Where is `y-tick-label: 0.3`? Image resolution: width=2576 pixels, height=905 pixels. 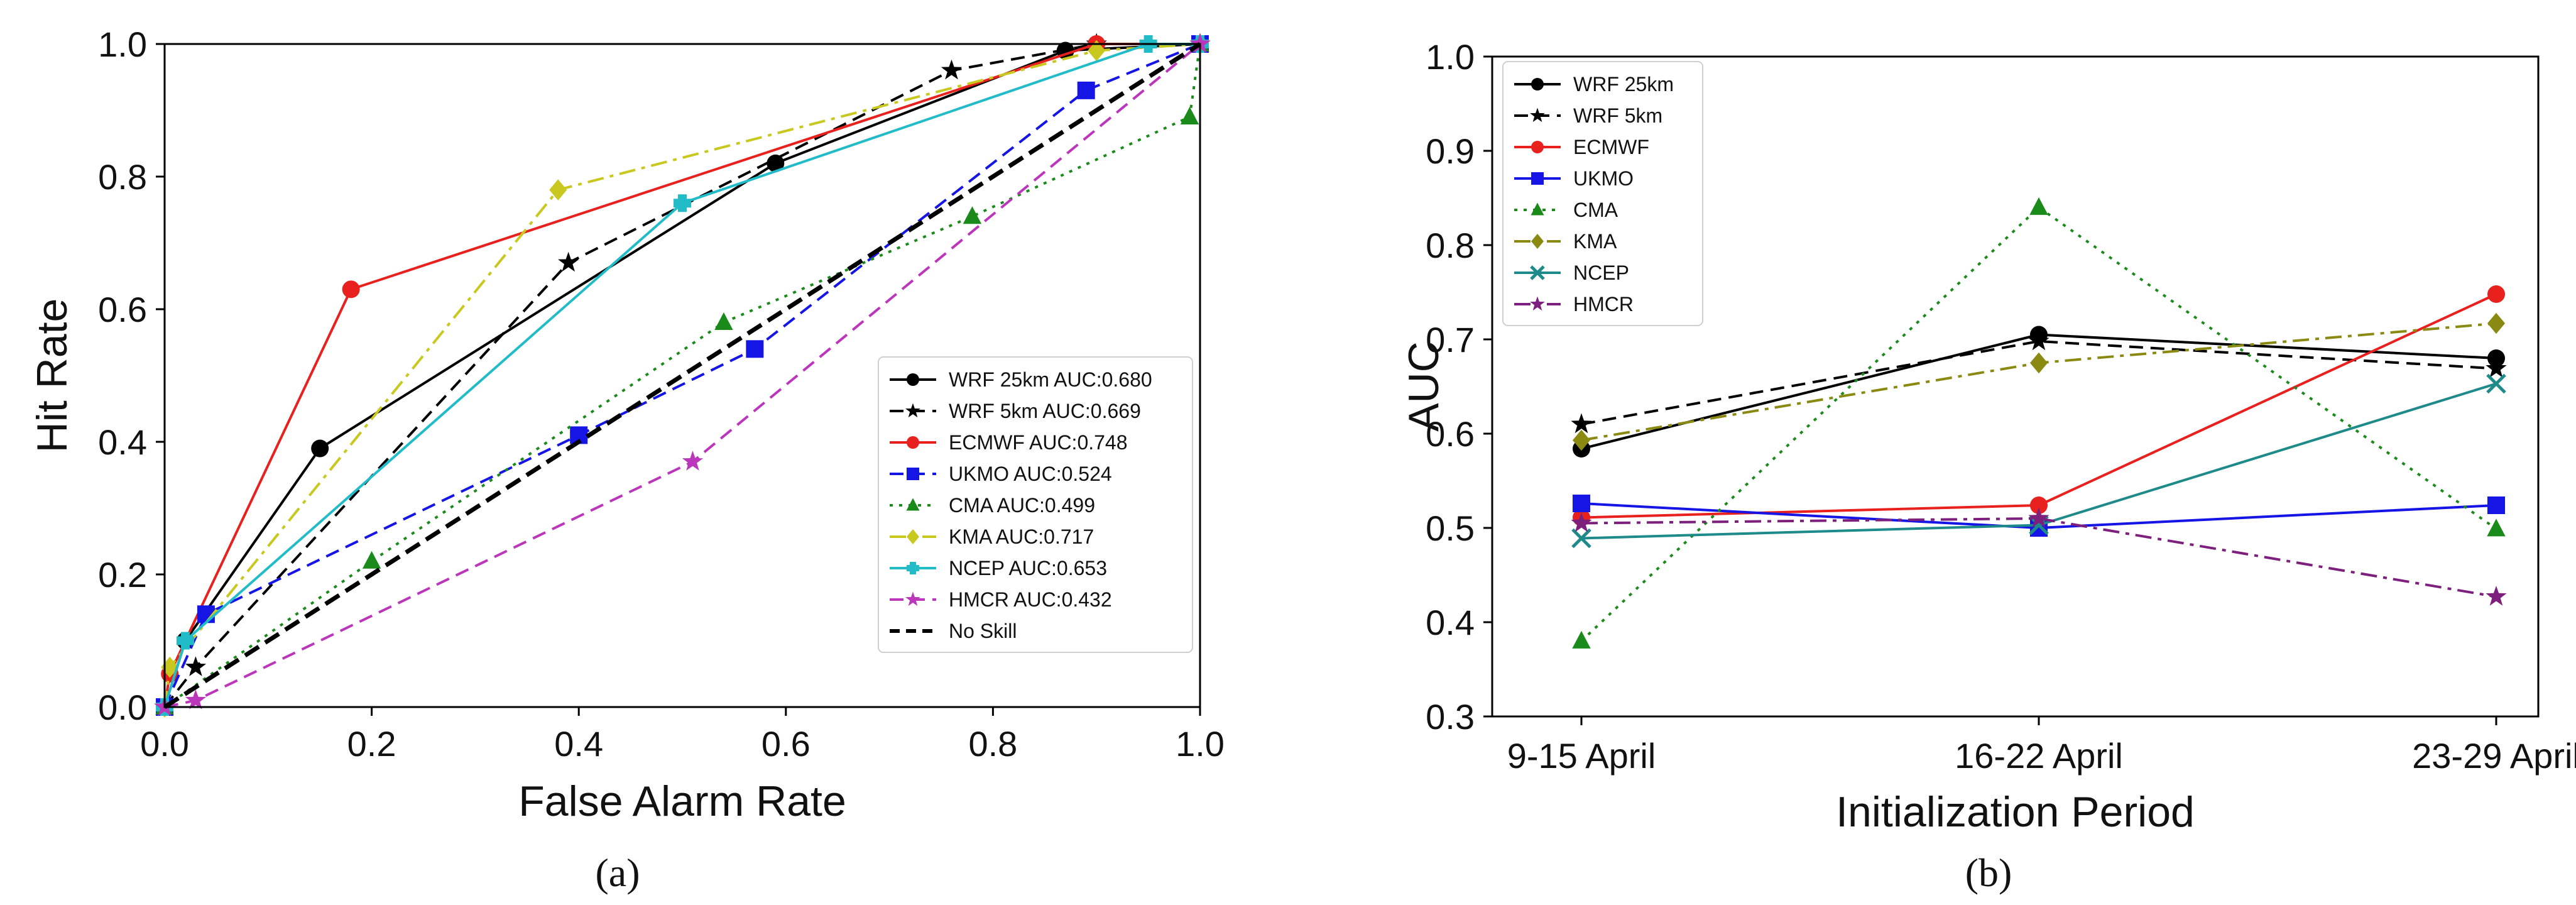 y-tick-label: 0.3 is located at coordinates (1450, 717).